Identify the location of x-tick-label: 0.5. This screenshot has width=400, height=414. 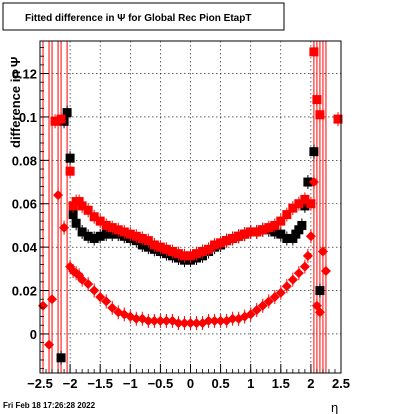
(221, 383).